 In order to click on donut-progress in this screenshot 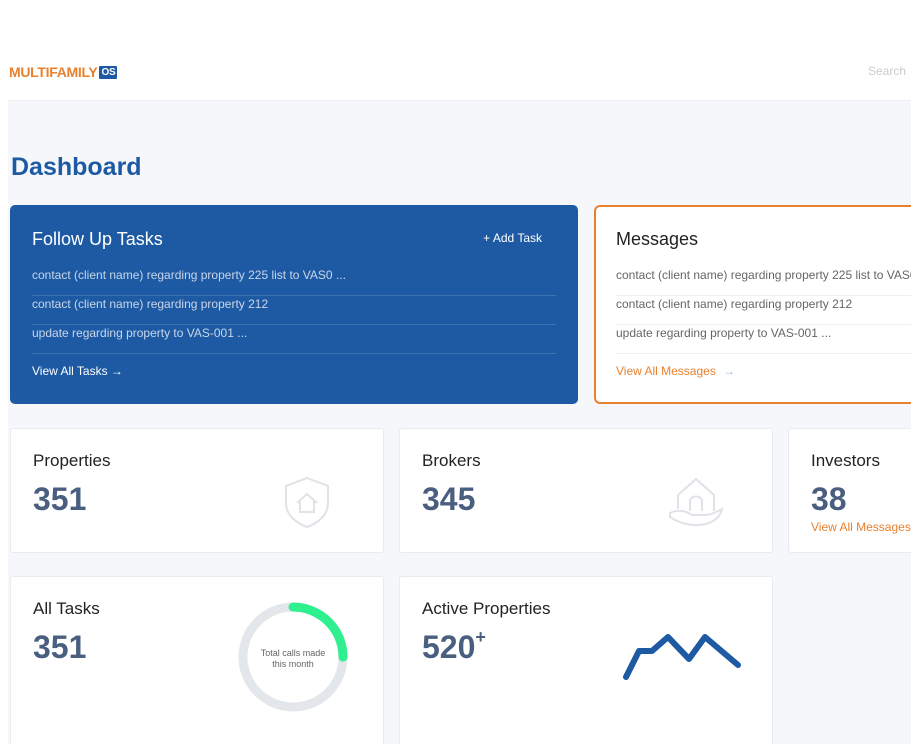, I will do `click(293, 657)`.